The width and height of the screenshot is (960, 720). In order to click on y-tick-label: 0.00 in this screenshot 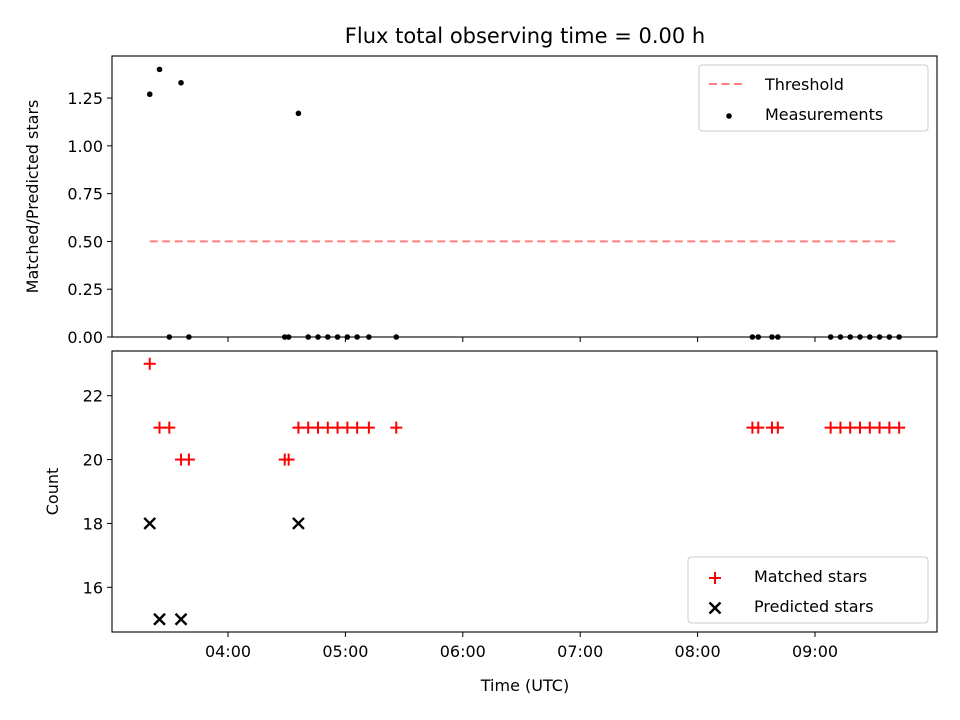, I will do `click(85, 337)`.